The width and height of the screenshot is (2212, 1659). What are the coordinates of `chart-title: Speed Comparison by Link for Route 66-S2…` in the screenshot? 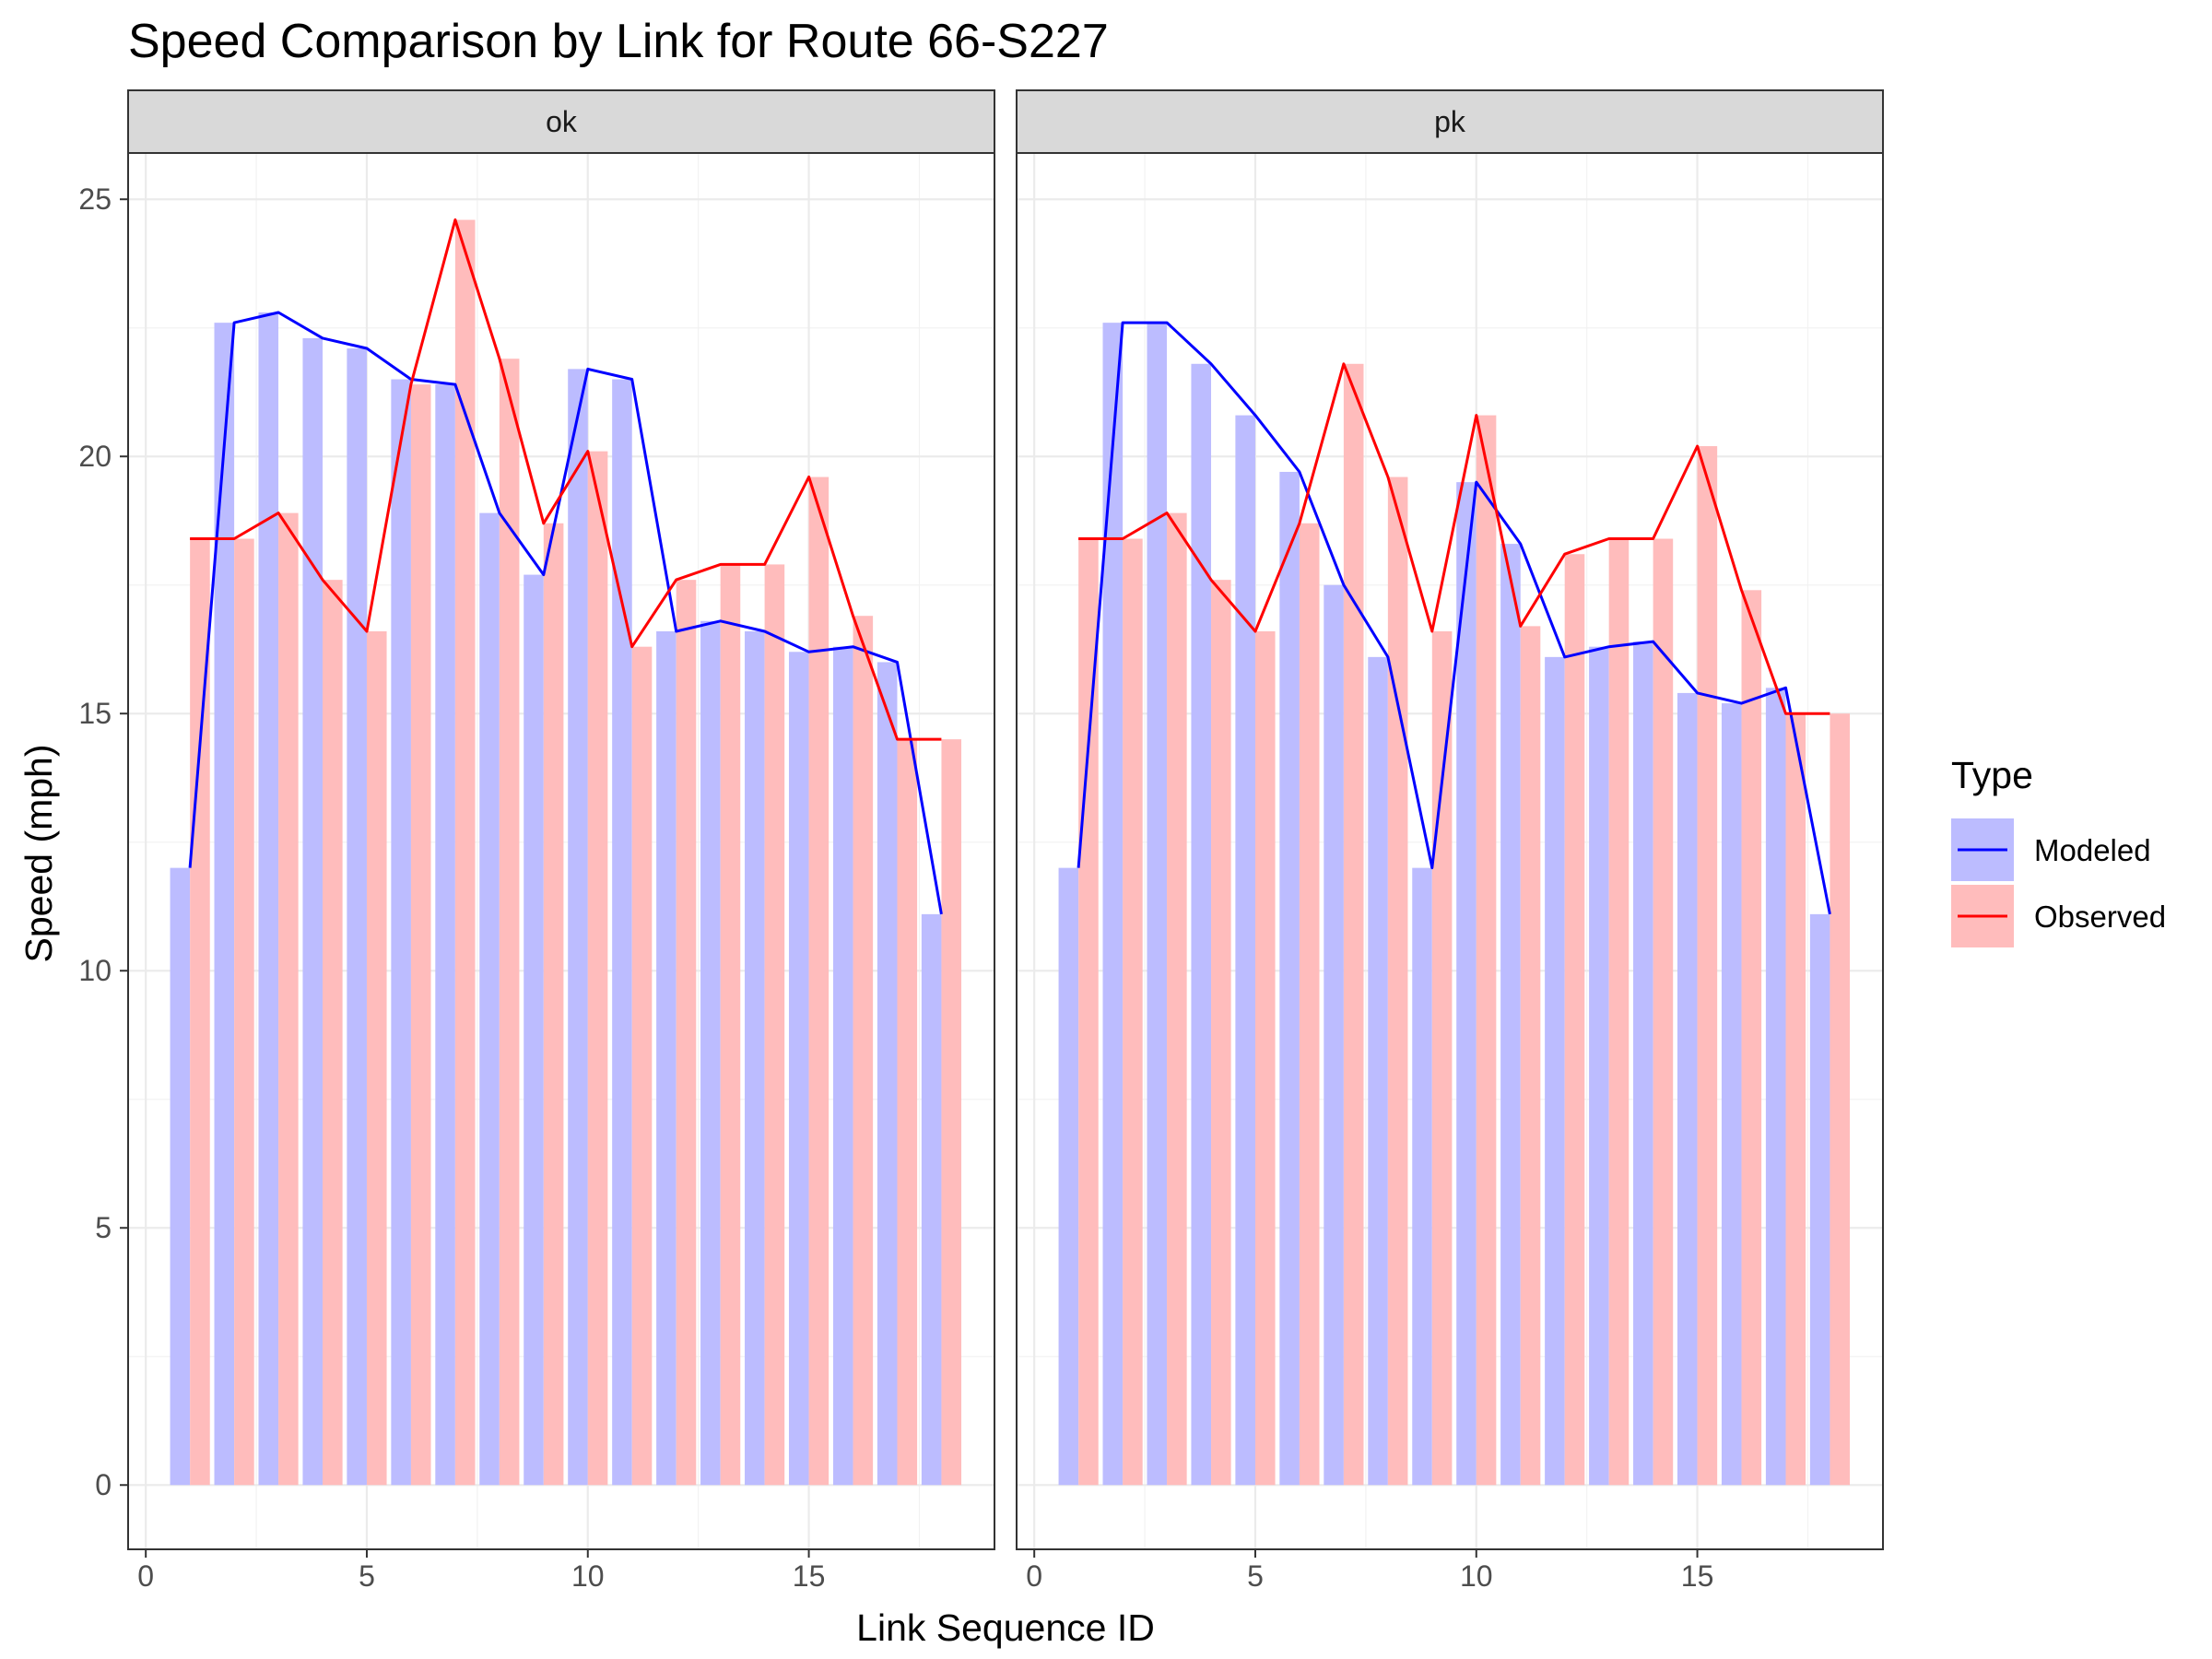 It's located at (618, 41).